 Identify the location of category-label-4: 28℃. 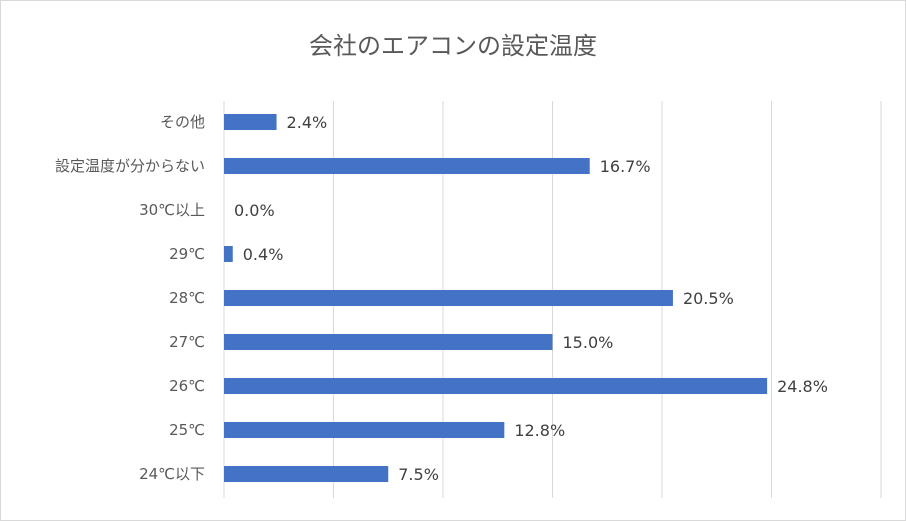
(187, 298).